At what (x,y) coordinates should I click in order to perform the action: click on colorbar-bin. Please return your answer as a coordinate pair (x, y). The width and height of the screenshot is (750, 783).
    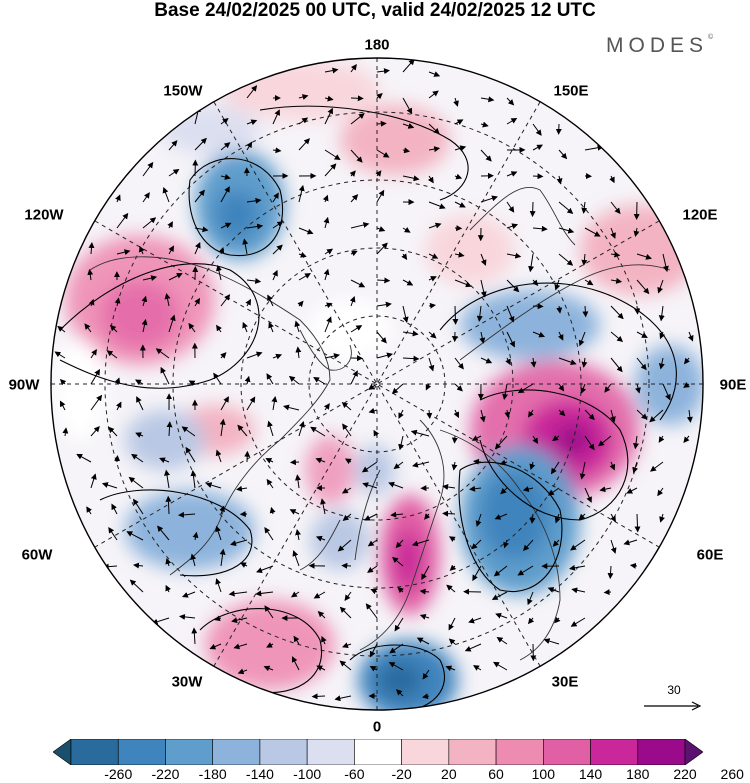
    Looking at the image, I should click on (189, 752).